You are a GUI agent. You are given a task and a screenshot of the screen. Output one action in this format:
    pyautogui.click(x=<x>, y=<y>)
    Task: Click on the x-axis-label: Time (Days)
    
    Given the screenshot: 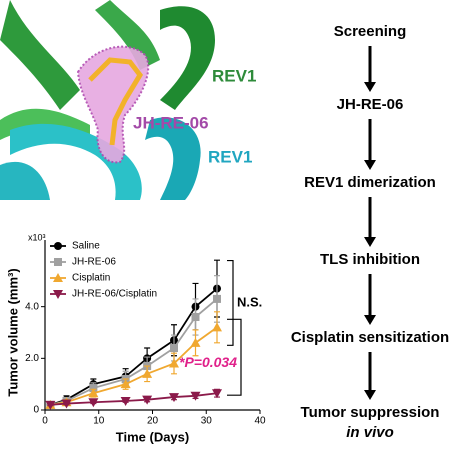 What is the action you would take?
    pyautogui.click(x=152, y=436)
    